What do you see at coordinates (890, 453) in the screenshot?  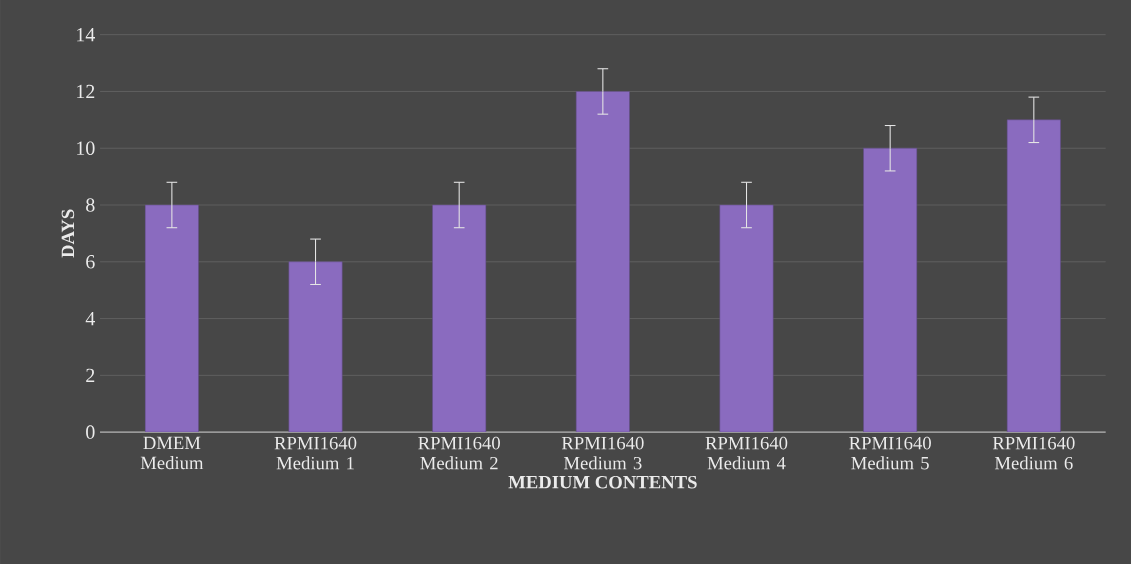 I see `x-tick-label: RPMI1640 Medium 5` at bounding box center [890, 453].